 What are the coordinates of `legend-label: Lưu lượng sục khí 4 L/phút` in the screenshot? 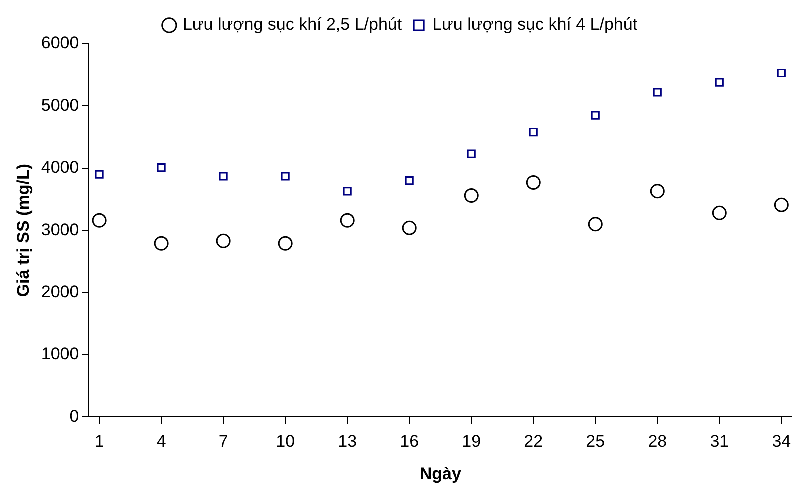 It's located at (535, 24).